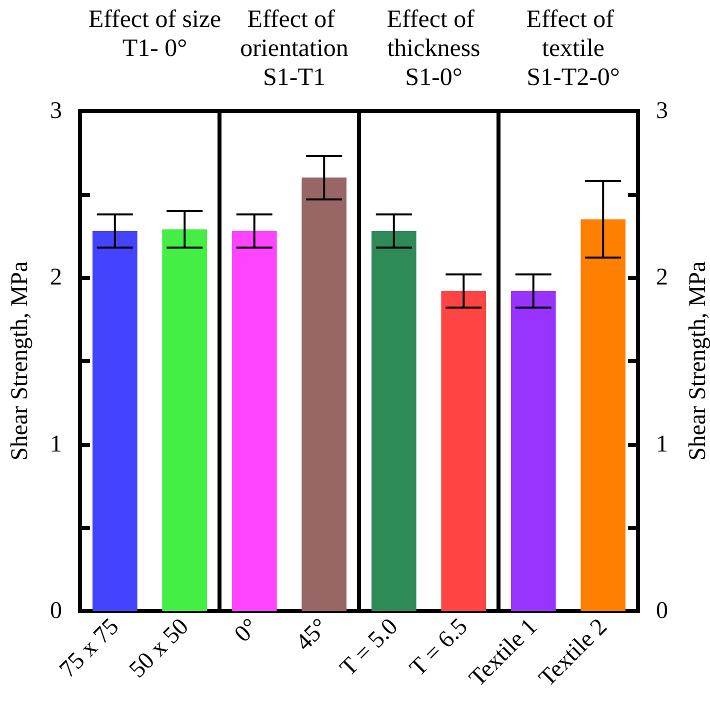 The height and width of the screenshot is (721, 710). What do you see at coordinates (573, 34) in the screenshot?
I see `chart-title: Effect of textile` at bounding box center [573, 34].